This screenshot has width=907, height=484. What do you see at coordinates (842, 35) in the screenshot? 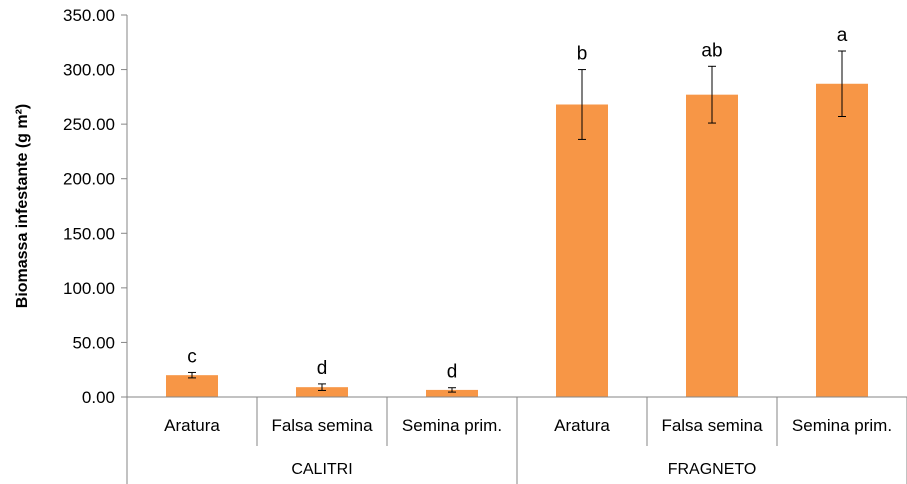
I see `significance-letter: a` at bounding box center [842, 35].